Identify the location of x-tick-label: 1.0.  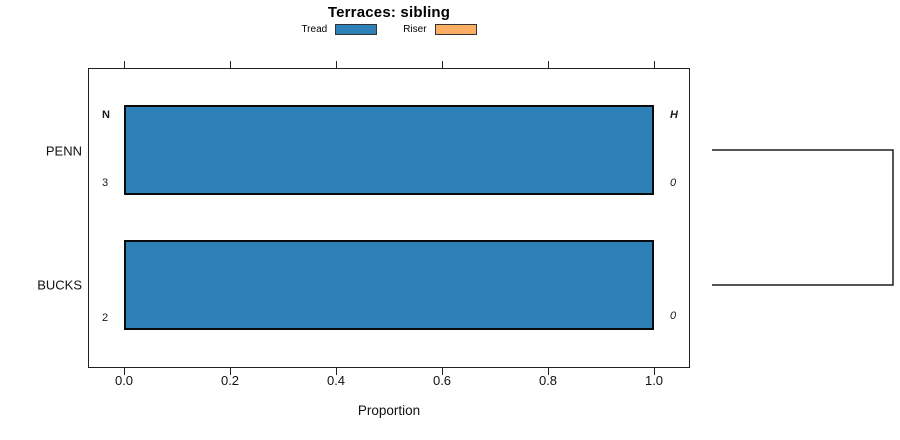
(654, 380).